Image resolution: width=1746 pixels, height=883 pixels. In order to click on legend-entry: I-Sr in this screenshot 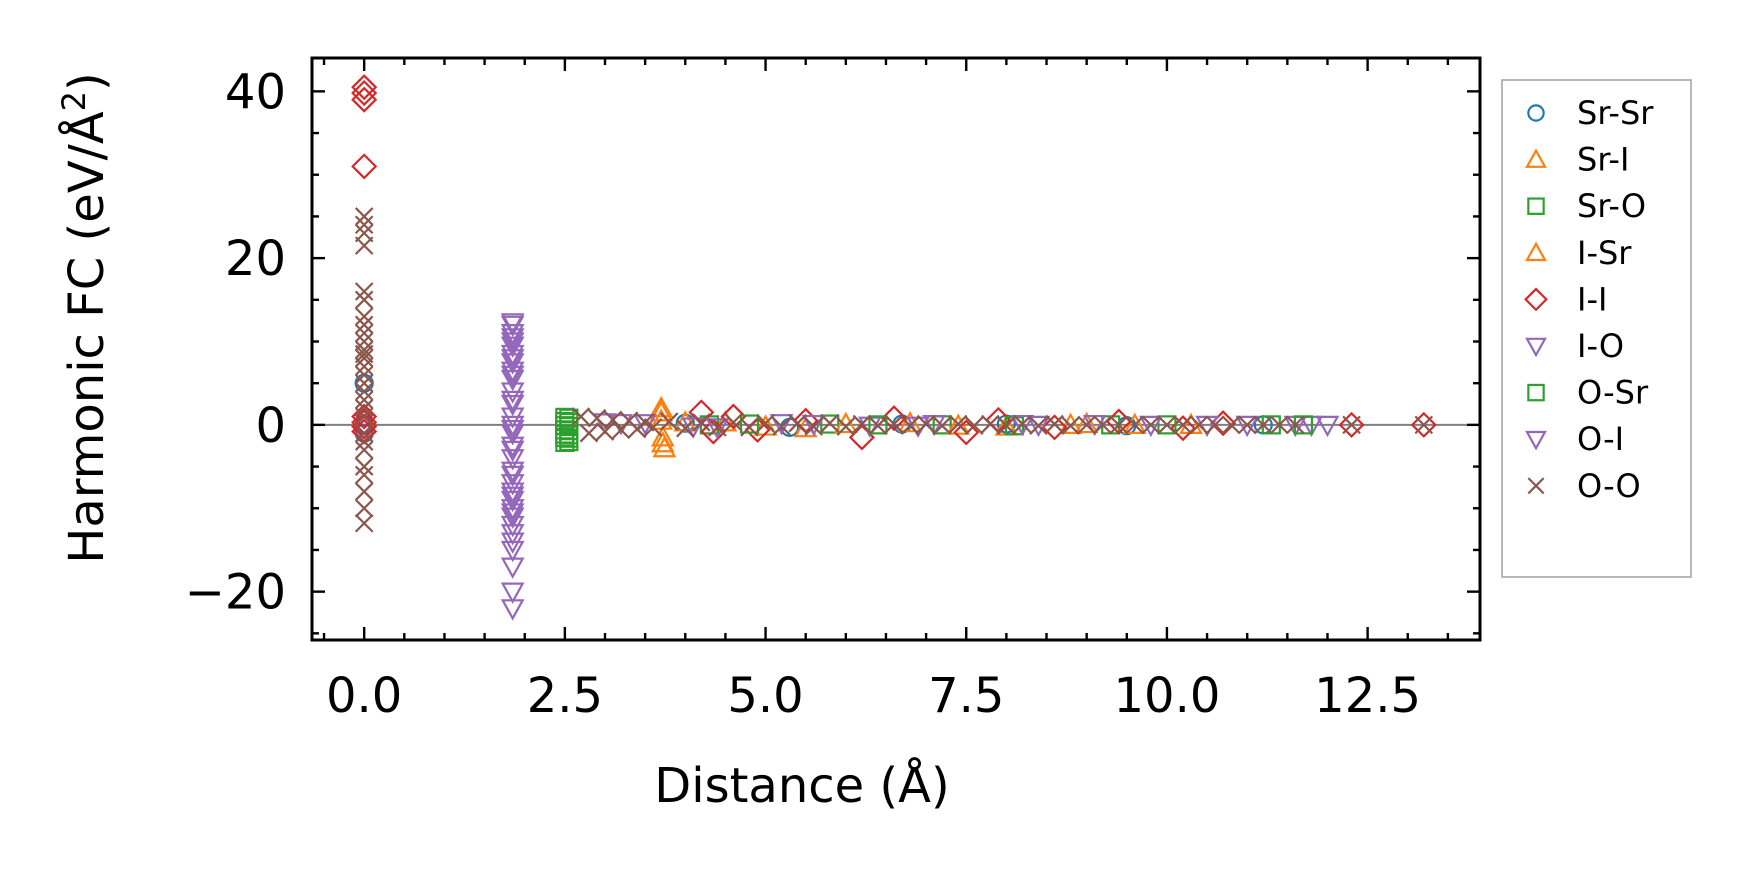, I will do `click(1578, 253)`.